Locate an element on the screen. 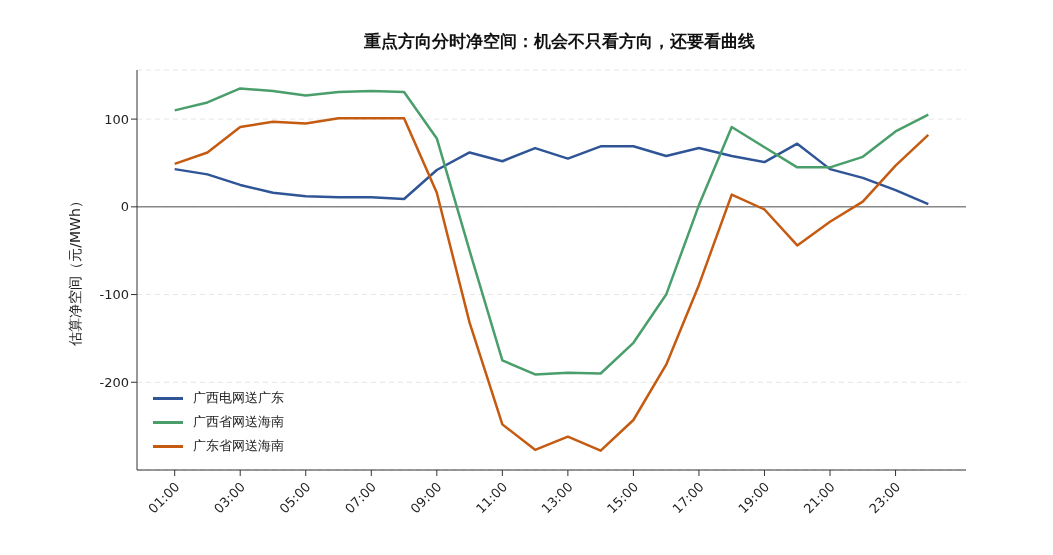 The height and width of the screenshot is (555, 1053). y-tick-label: -100 is located at coordinates (114, 295).